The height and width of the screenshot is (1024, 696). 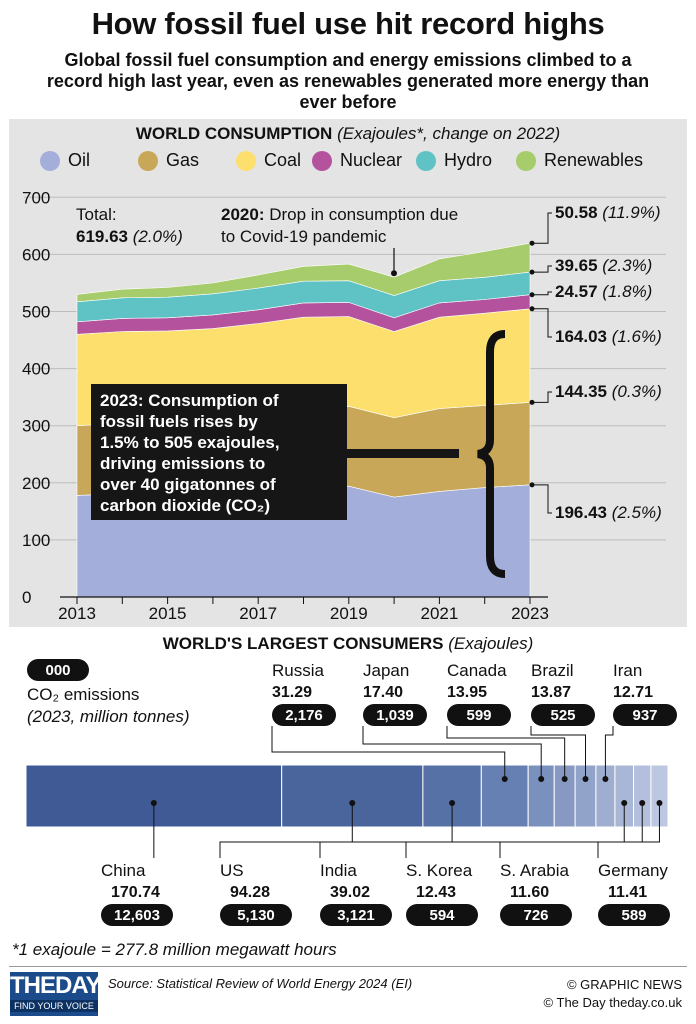 I want to click on value-label-gas: 144.35 (0.3%), so click(x=608, y=391).